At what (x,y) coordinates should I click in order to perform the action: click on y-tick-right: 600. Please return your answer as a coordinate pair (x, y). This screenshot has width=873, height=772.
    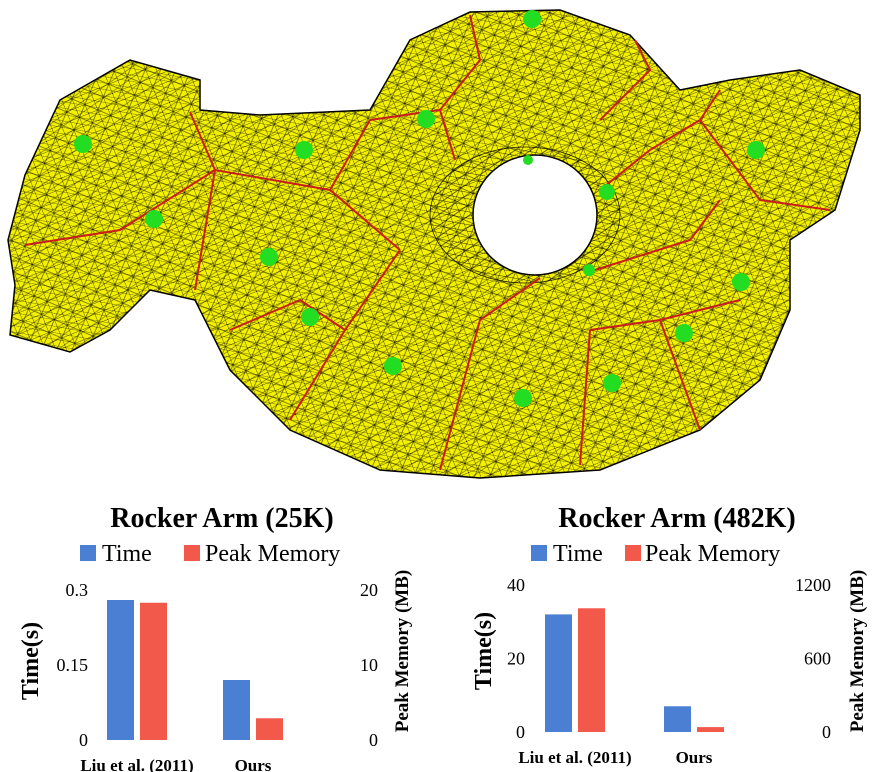
    Looking at the image, I should click on (817, 659).